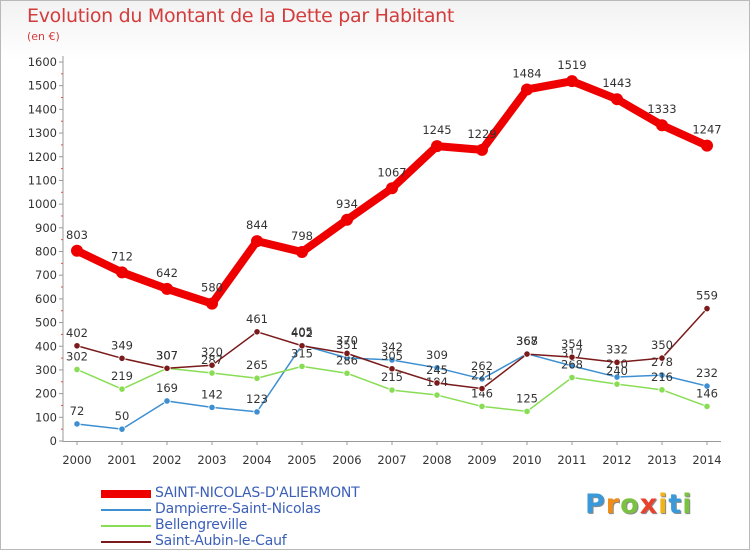 The width and height of the screenshot is (750, 550). Describe the element at coordinates (707, 373) in the screenshot. I see `data-label: 232` at that location.